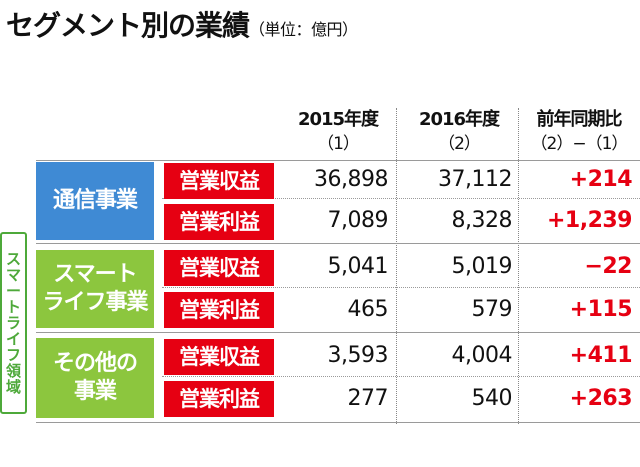 This screenshot has width=640, height=467. I want to click on side-label-char: ス, so click(13, 259).